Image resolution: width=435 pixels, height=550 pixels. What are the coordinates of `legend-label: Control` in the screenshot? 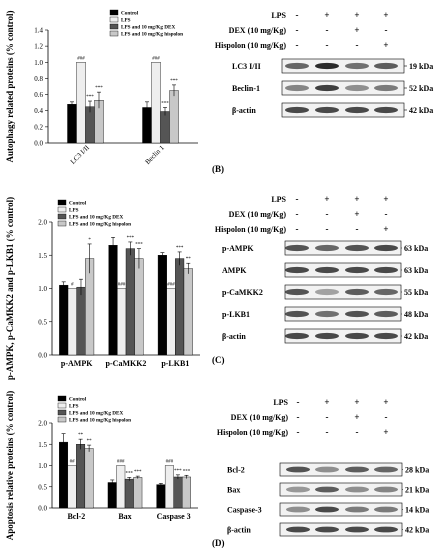 It's located at (78, 400).